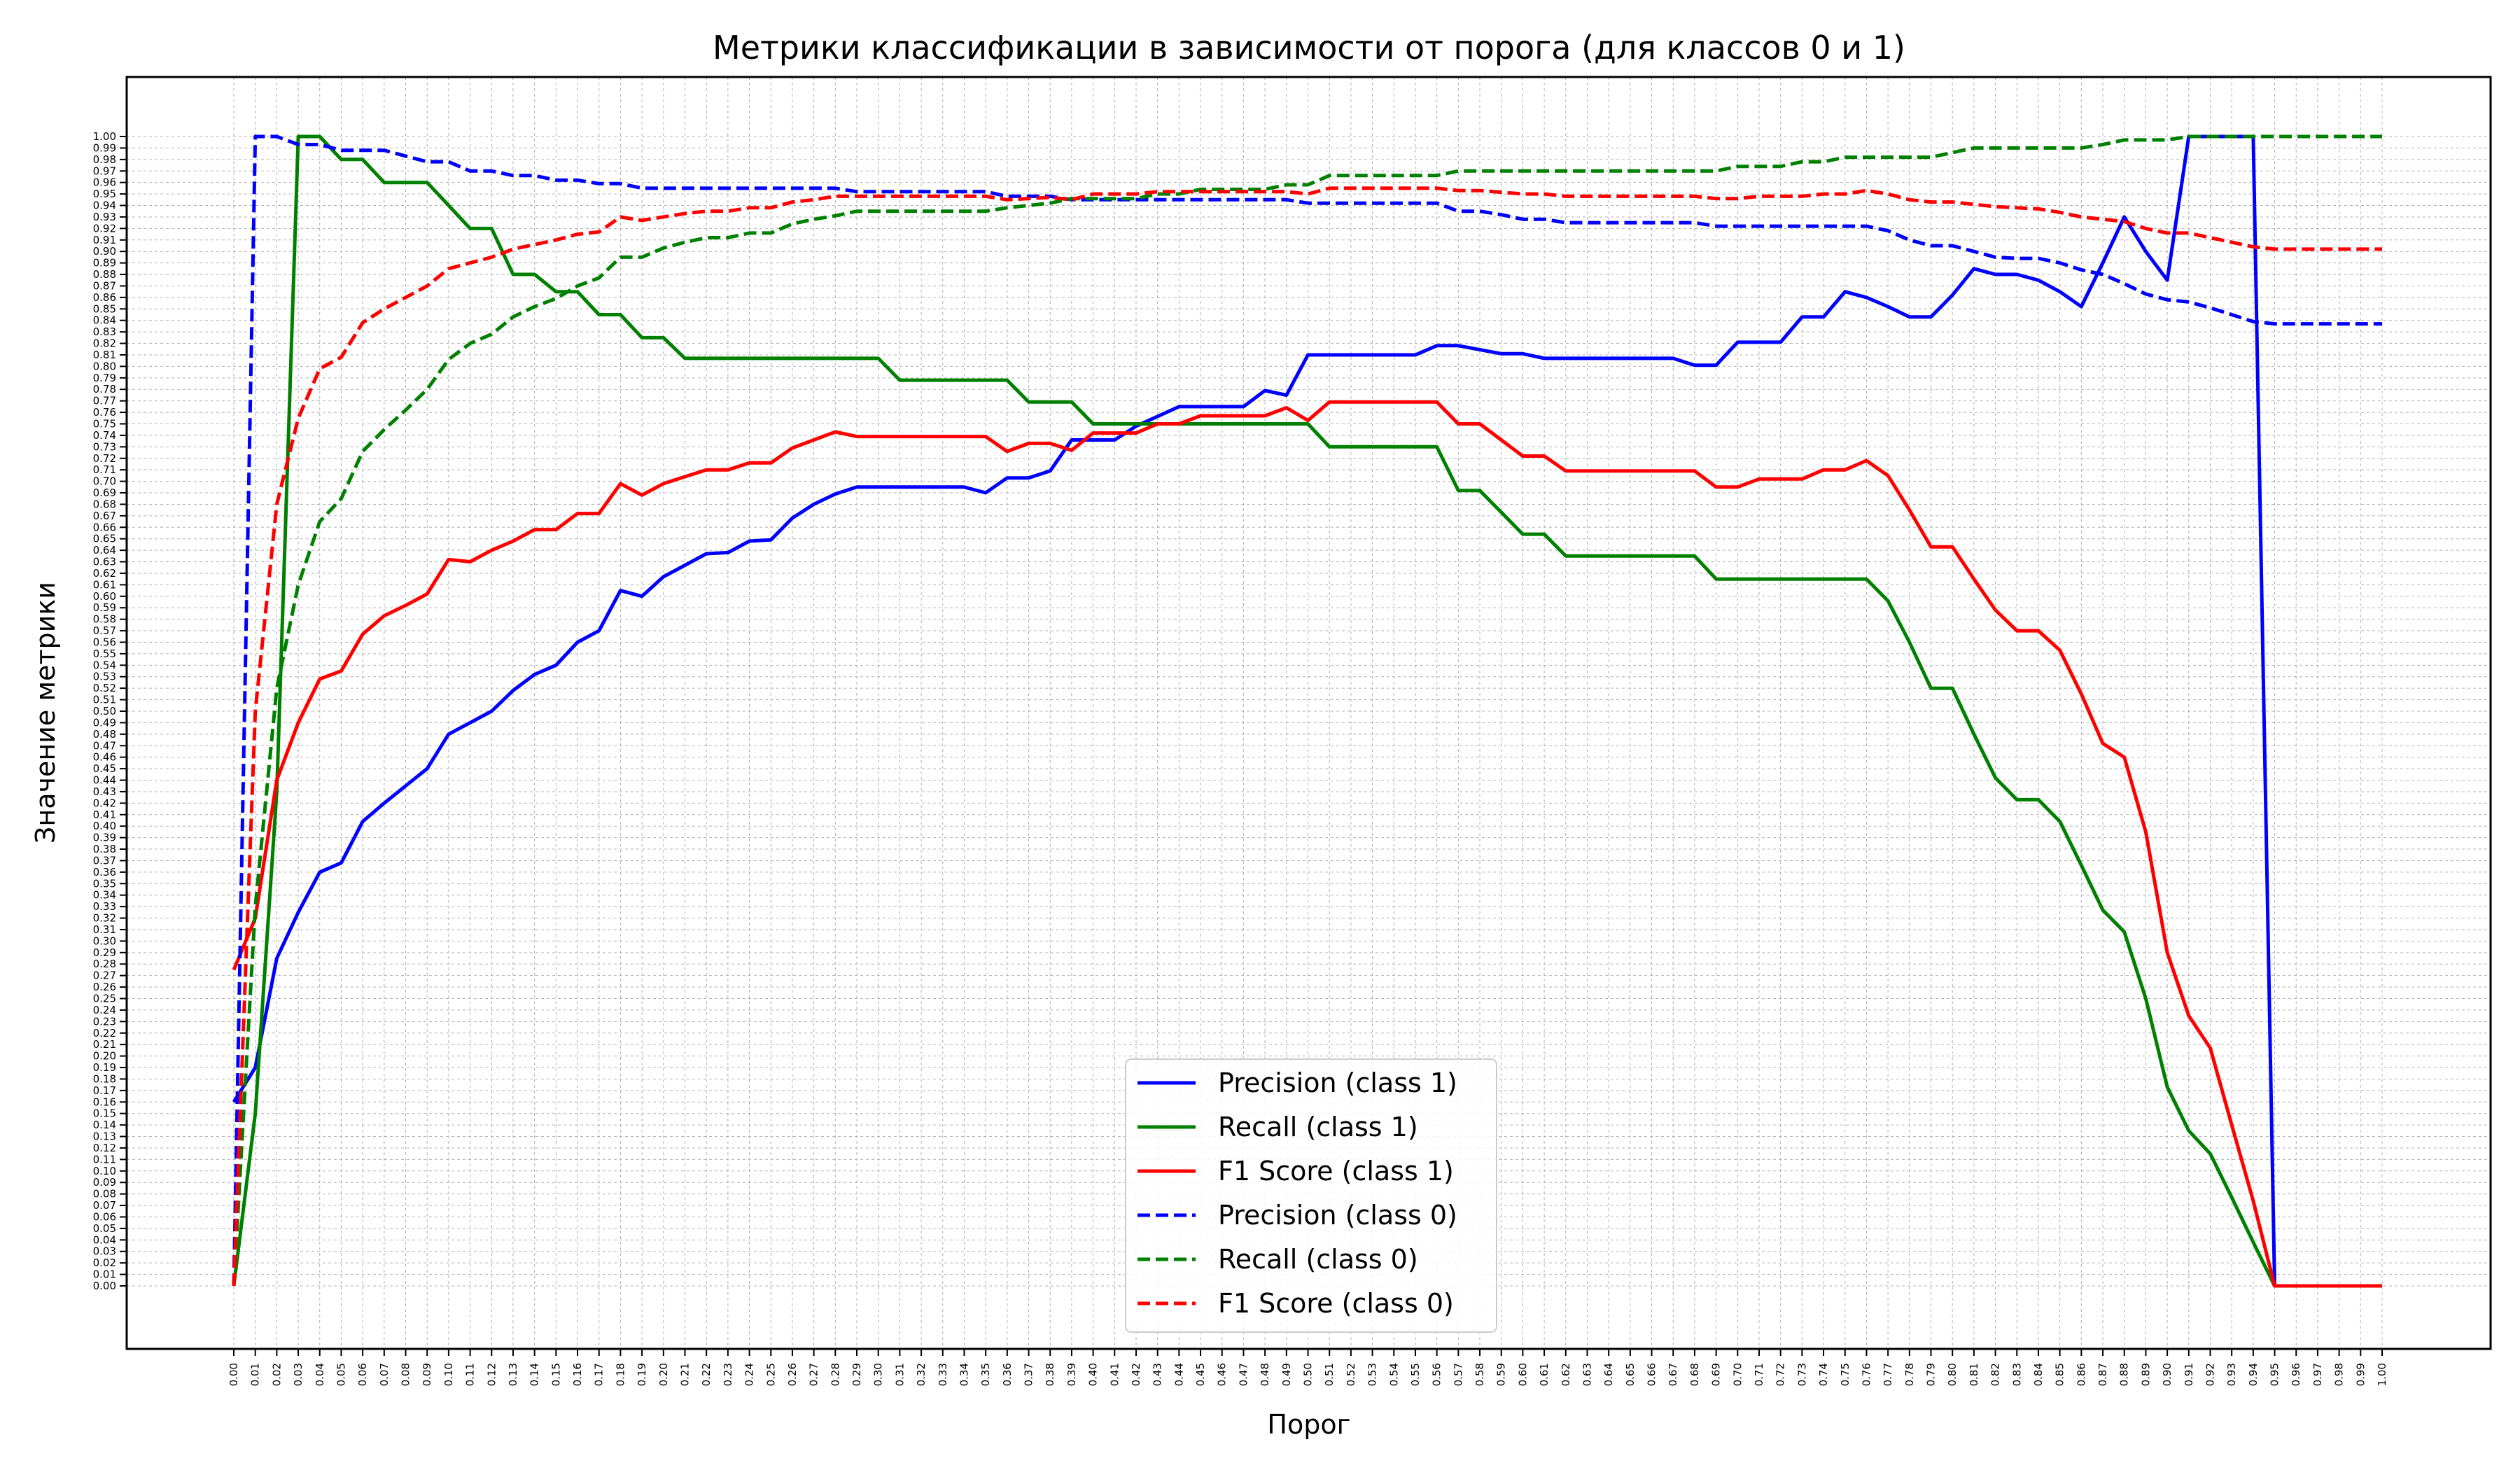 This screenshot has height=1470, width=2520. I want to click on x-tick-label: 0.38, so click(1050, 1374).